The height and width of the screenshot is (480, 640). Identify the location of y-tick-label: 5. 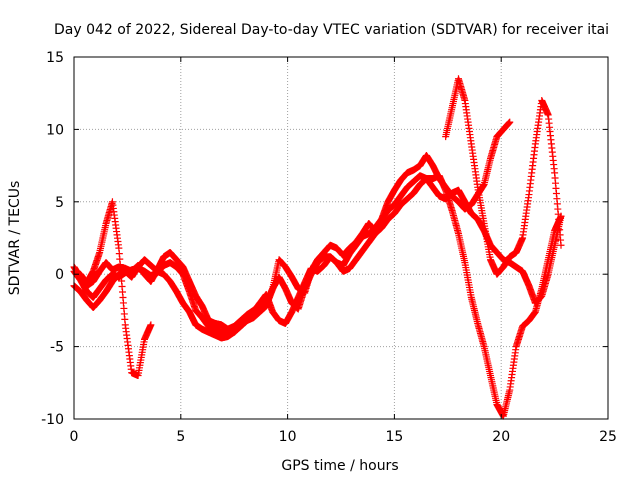
(59, 203).